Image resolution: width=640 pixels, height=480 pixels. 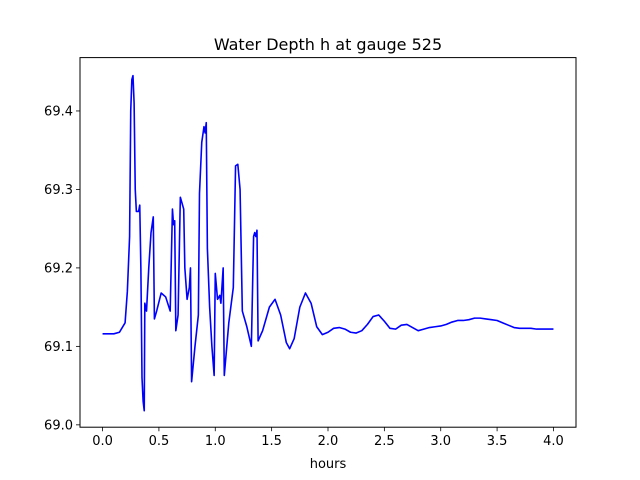 I want to click on y-tick-label: 69.3, so click(x=58, y=190).